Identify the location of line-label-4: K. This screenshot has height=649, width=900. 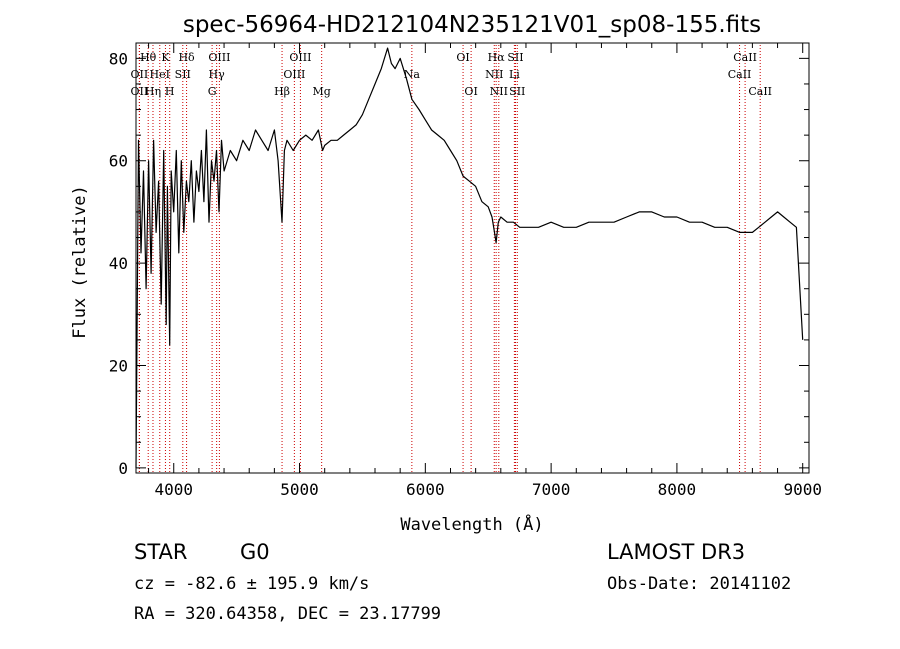
(165, 57).